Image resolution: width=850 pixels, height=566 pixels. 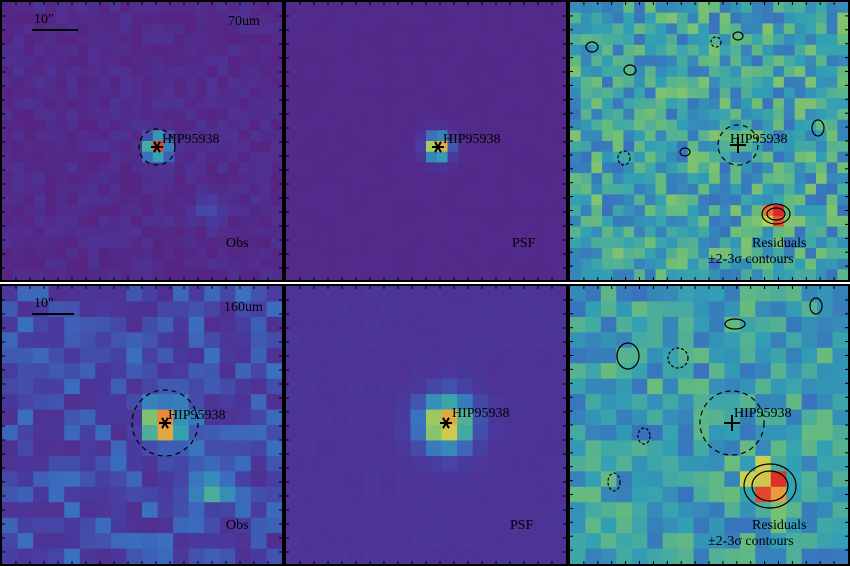 What do you see at coordinates (243, 307) in the screenshot?
I see `band-label: 160um` at bounding box center [243, 307].